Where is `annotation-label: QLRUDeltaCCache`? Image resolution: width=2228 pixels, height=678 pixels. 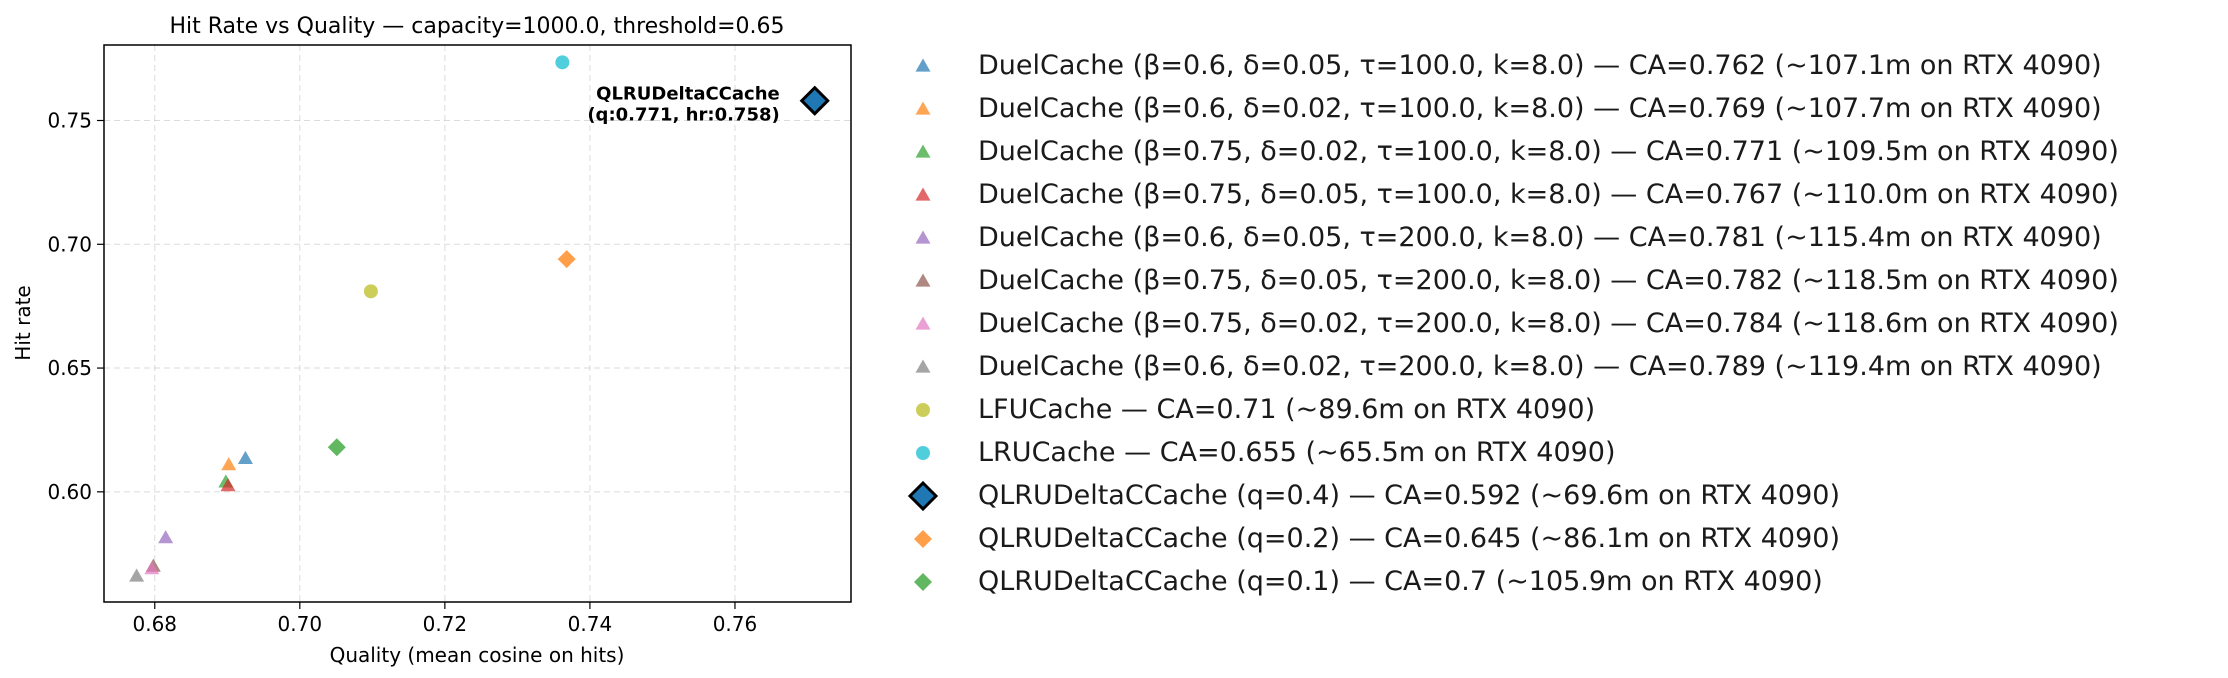 annotation-label: QLRUDeltaCCache is located at coordinates (688, 94).